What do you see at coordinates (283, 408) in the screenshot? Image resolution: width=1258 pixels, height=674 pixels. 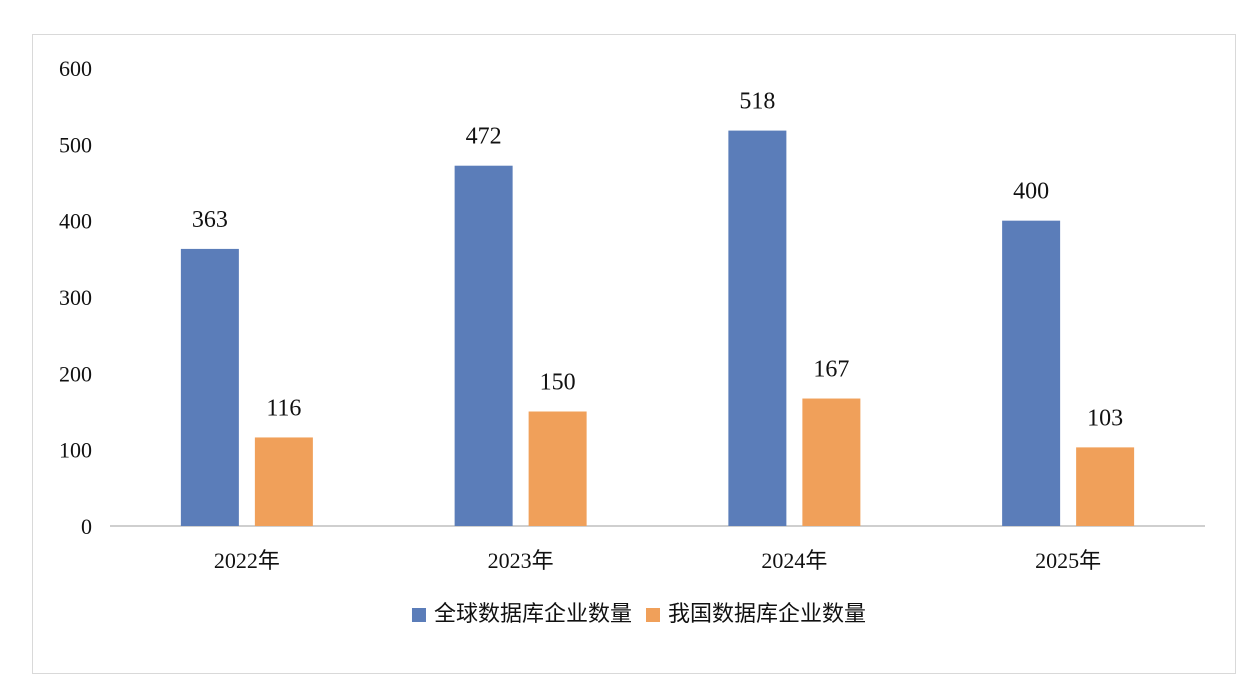 I see `data-label: 116` at bounding box center [283, 408].